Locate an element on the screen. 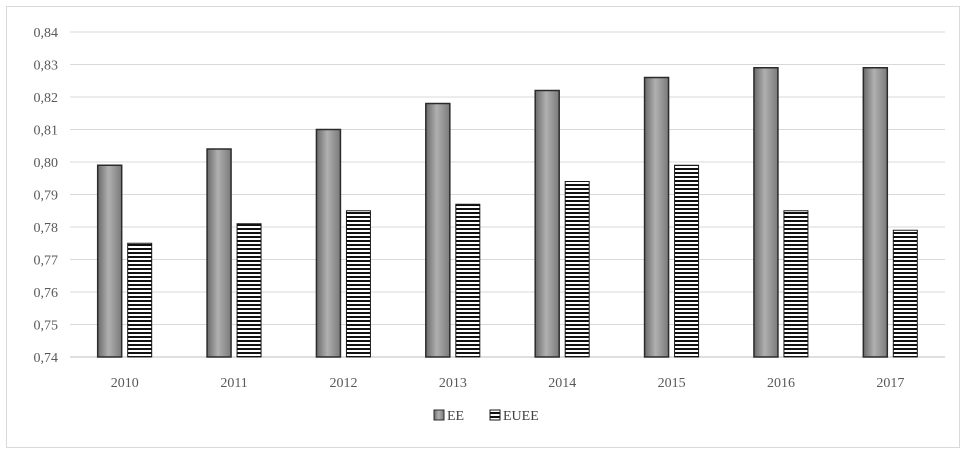 This screenshot has width=967, height=455. bar-euee-2016 is located at coordinates (796, 284).